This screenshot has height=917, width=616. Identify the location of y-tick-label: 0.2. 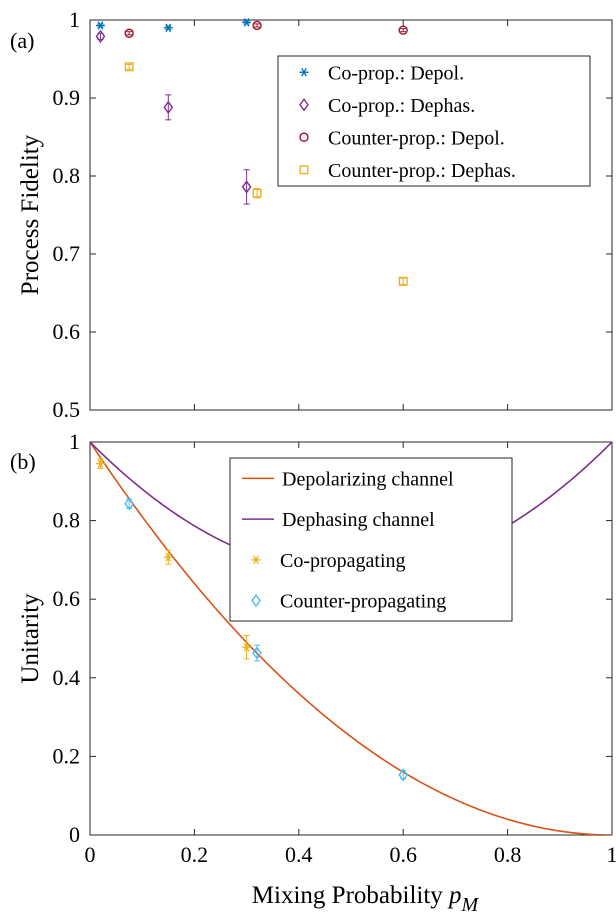
(67, 755).